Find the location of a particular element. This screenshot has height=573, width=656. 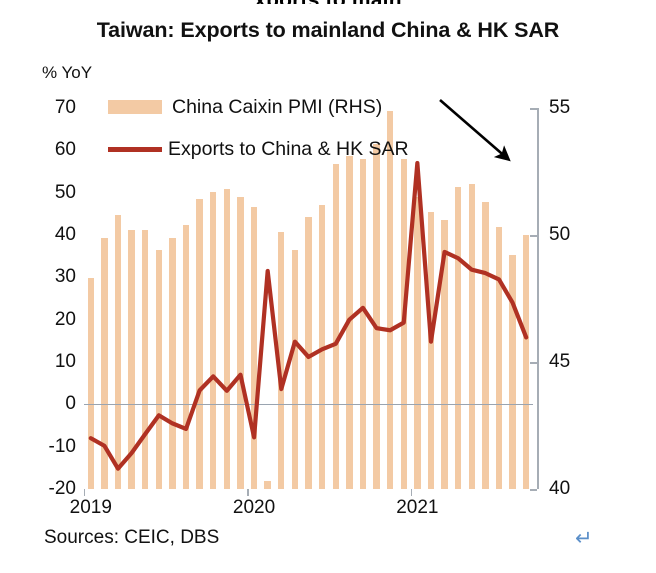

legend-item-pmi: China Caixin PMI (RHS) is located at coordinates (258, 107).